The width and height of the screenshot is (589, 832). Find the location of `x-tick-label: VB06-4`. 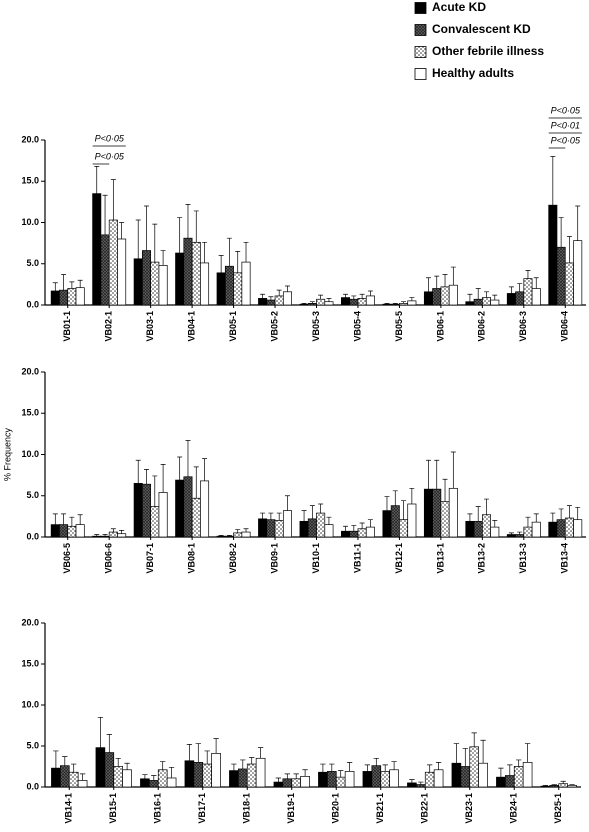

x-tick-label: VB06-4 is located at coordinates (565, 326).